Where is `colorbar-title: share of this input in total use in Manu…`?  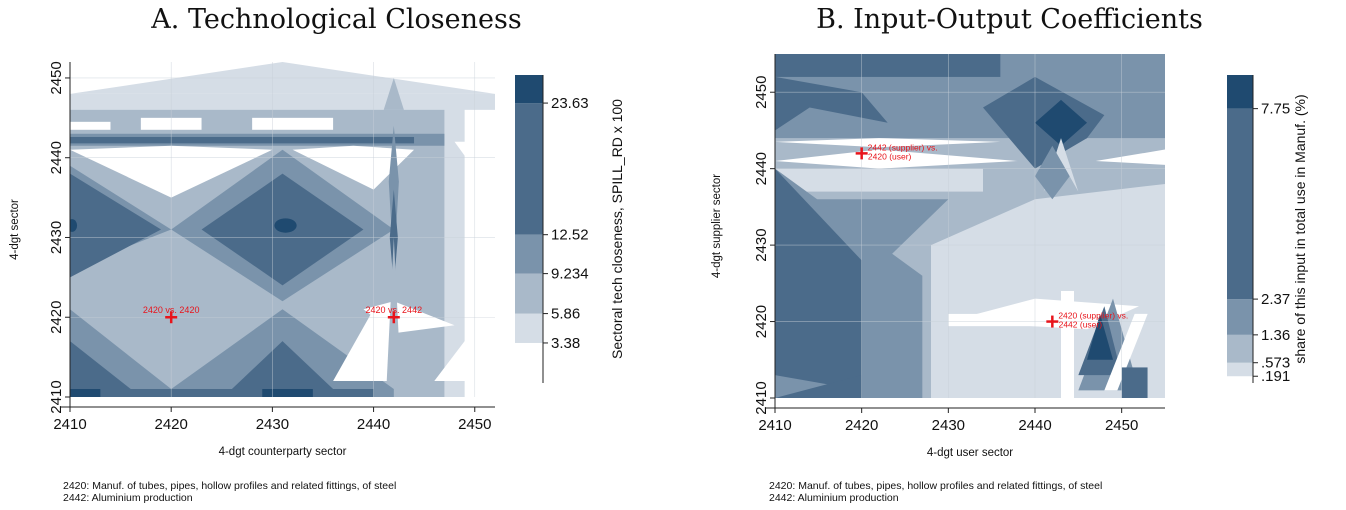
colorbar-title: share of this input in total use in Manu… is located at coordinates (1300, 228).